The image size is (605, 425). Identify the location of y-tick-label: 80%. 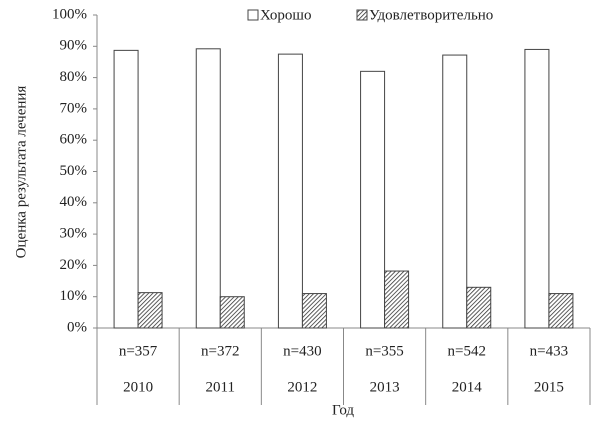
(74, 77).